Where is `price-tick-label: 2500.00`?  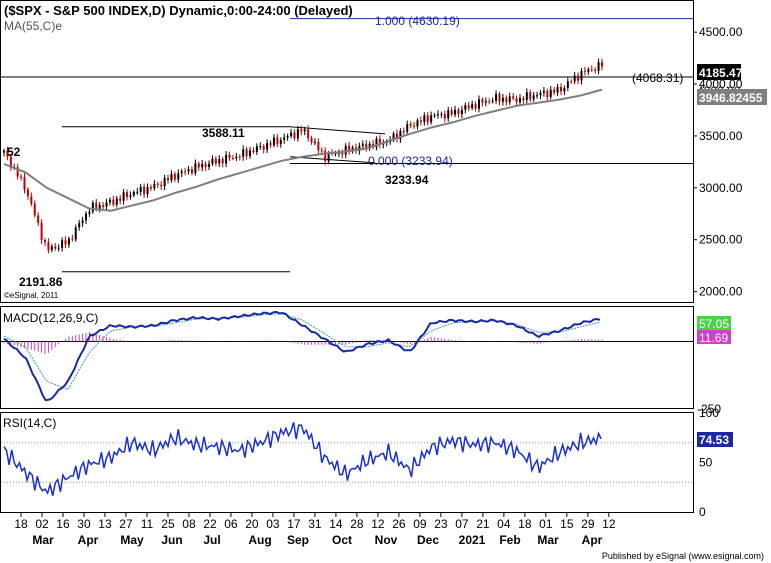
price-tick-label: 2500.00 is located at coordinates (721, 240).